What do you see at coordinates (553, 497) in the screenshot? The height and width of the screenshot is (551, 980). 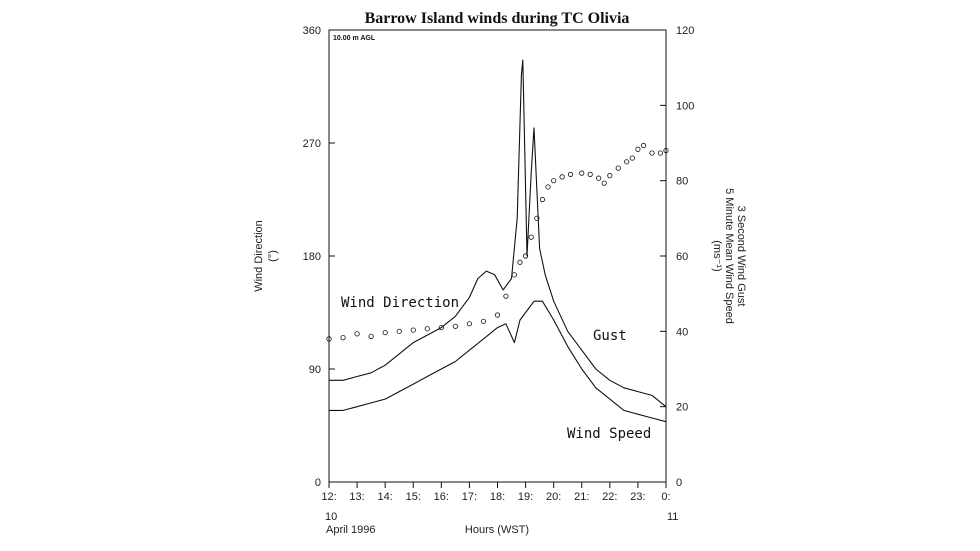 I see `x-tick-label: 20:` at bounding box center [553, 497].